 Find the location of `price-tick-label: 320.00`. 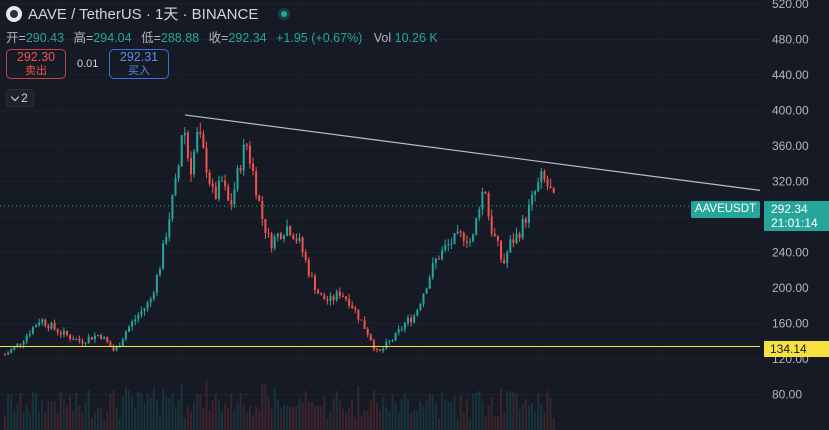

price-tick-label: 320.00 is located at coordinates (790, 182).